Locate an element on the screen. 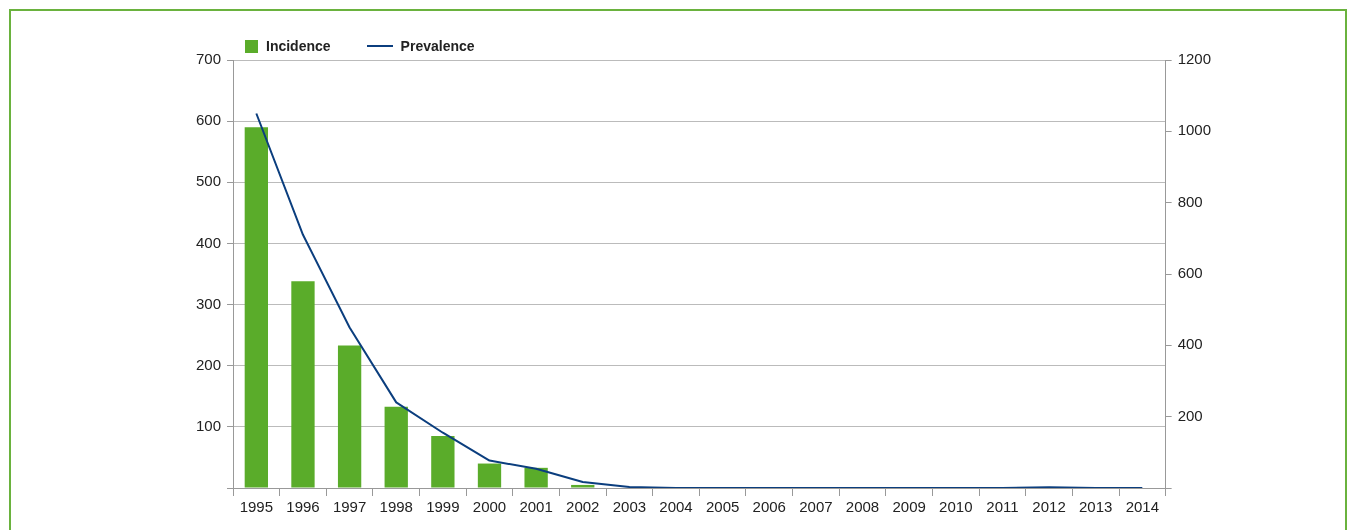  x-tick-label: 2005 is located at coordinates (722, 507).